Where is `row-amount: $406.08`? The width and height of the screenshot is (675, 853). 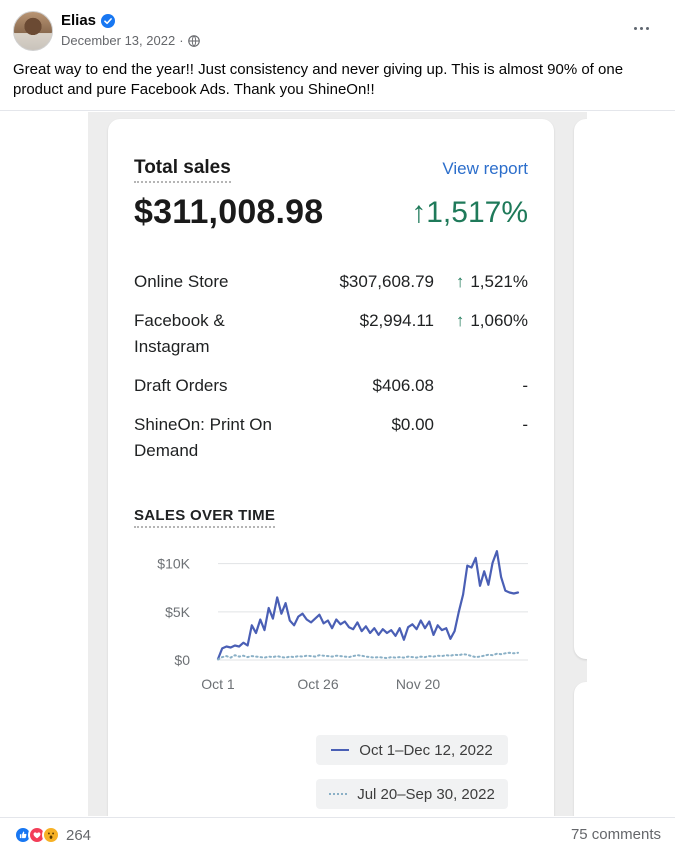 row-amount: $406.08 is located at coordinates (403, 385).